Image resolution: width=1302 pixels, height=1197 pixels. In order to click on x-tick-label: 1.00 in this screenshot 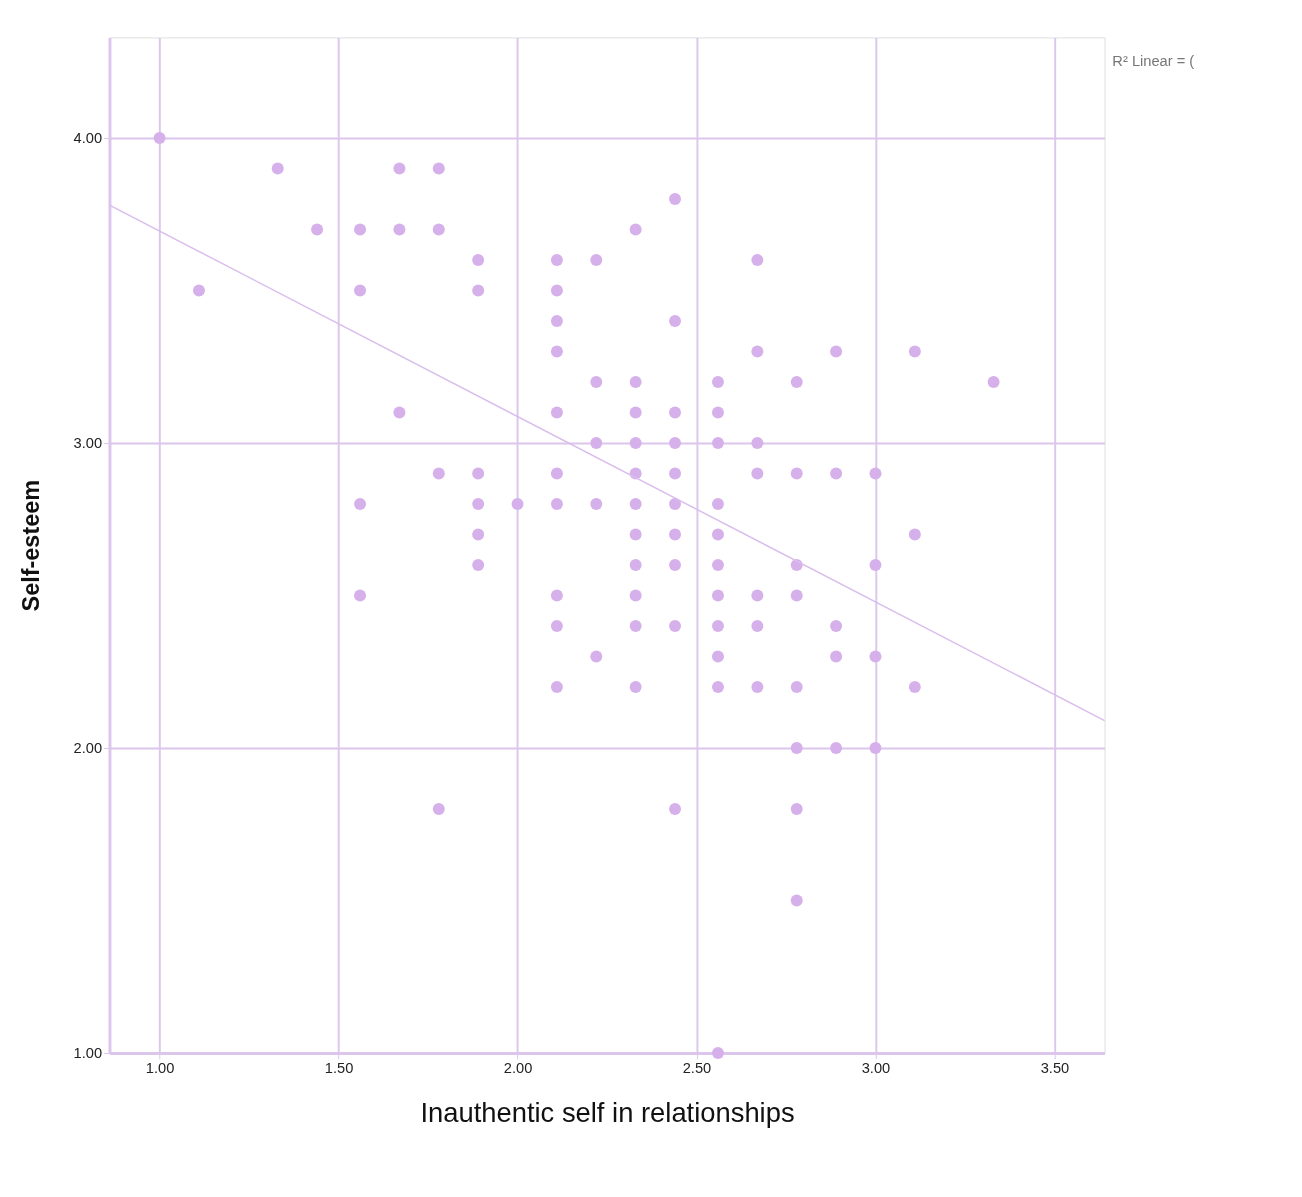, I will do `click(160, 1068)`.